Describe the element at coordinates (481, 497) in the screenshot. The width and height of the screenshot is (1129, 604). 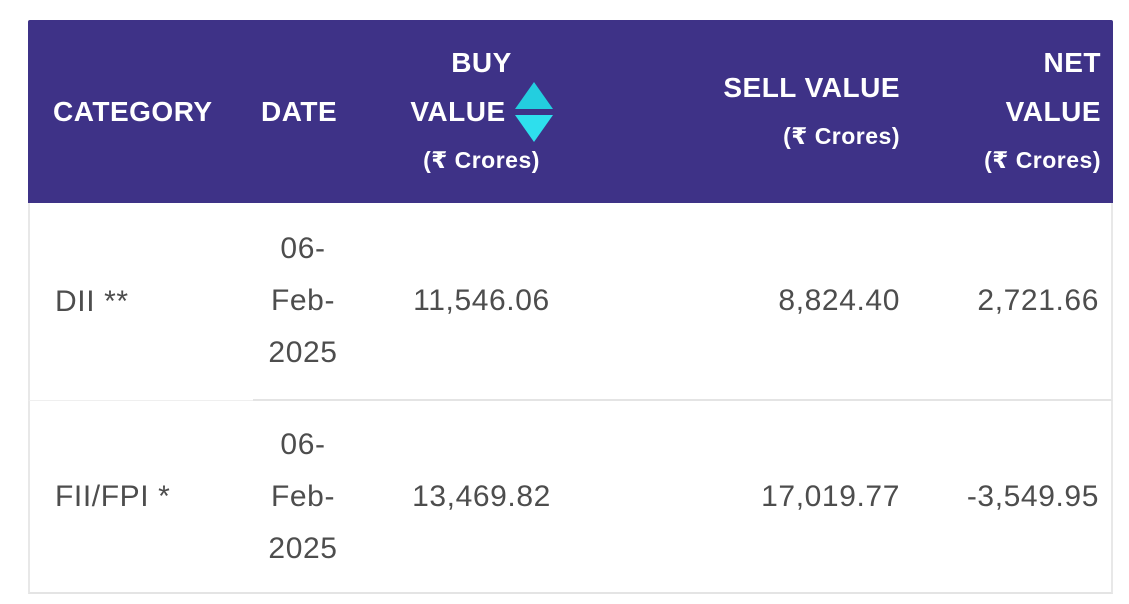
I see `buy-value-cell: 13,469.82` at that location.